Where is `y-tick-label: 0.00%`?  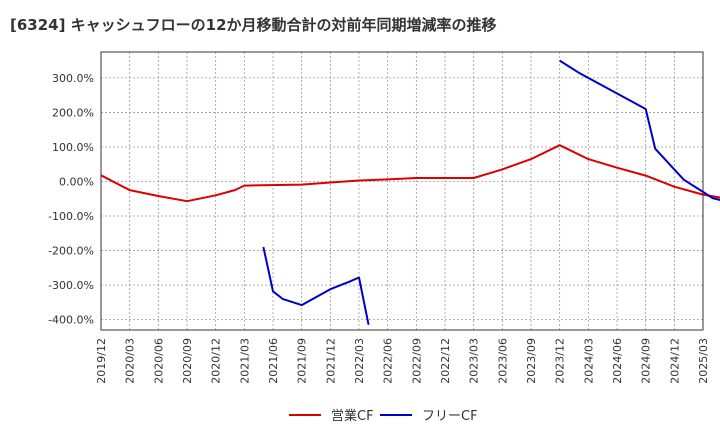 y-tick-label: 0.00% is located at coordinates (76, 182).